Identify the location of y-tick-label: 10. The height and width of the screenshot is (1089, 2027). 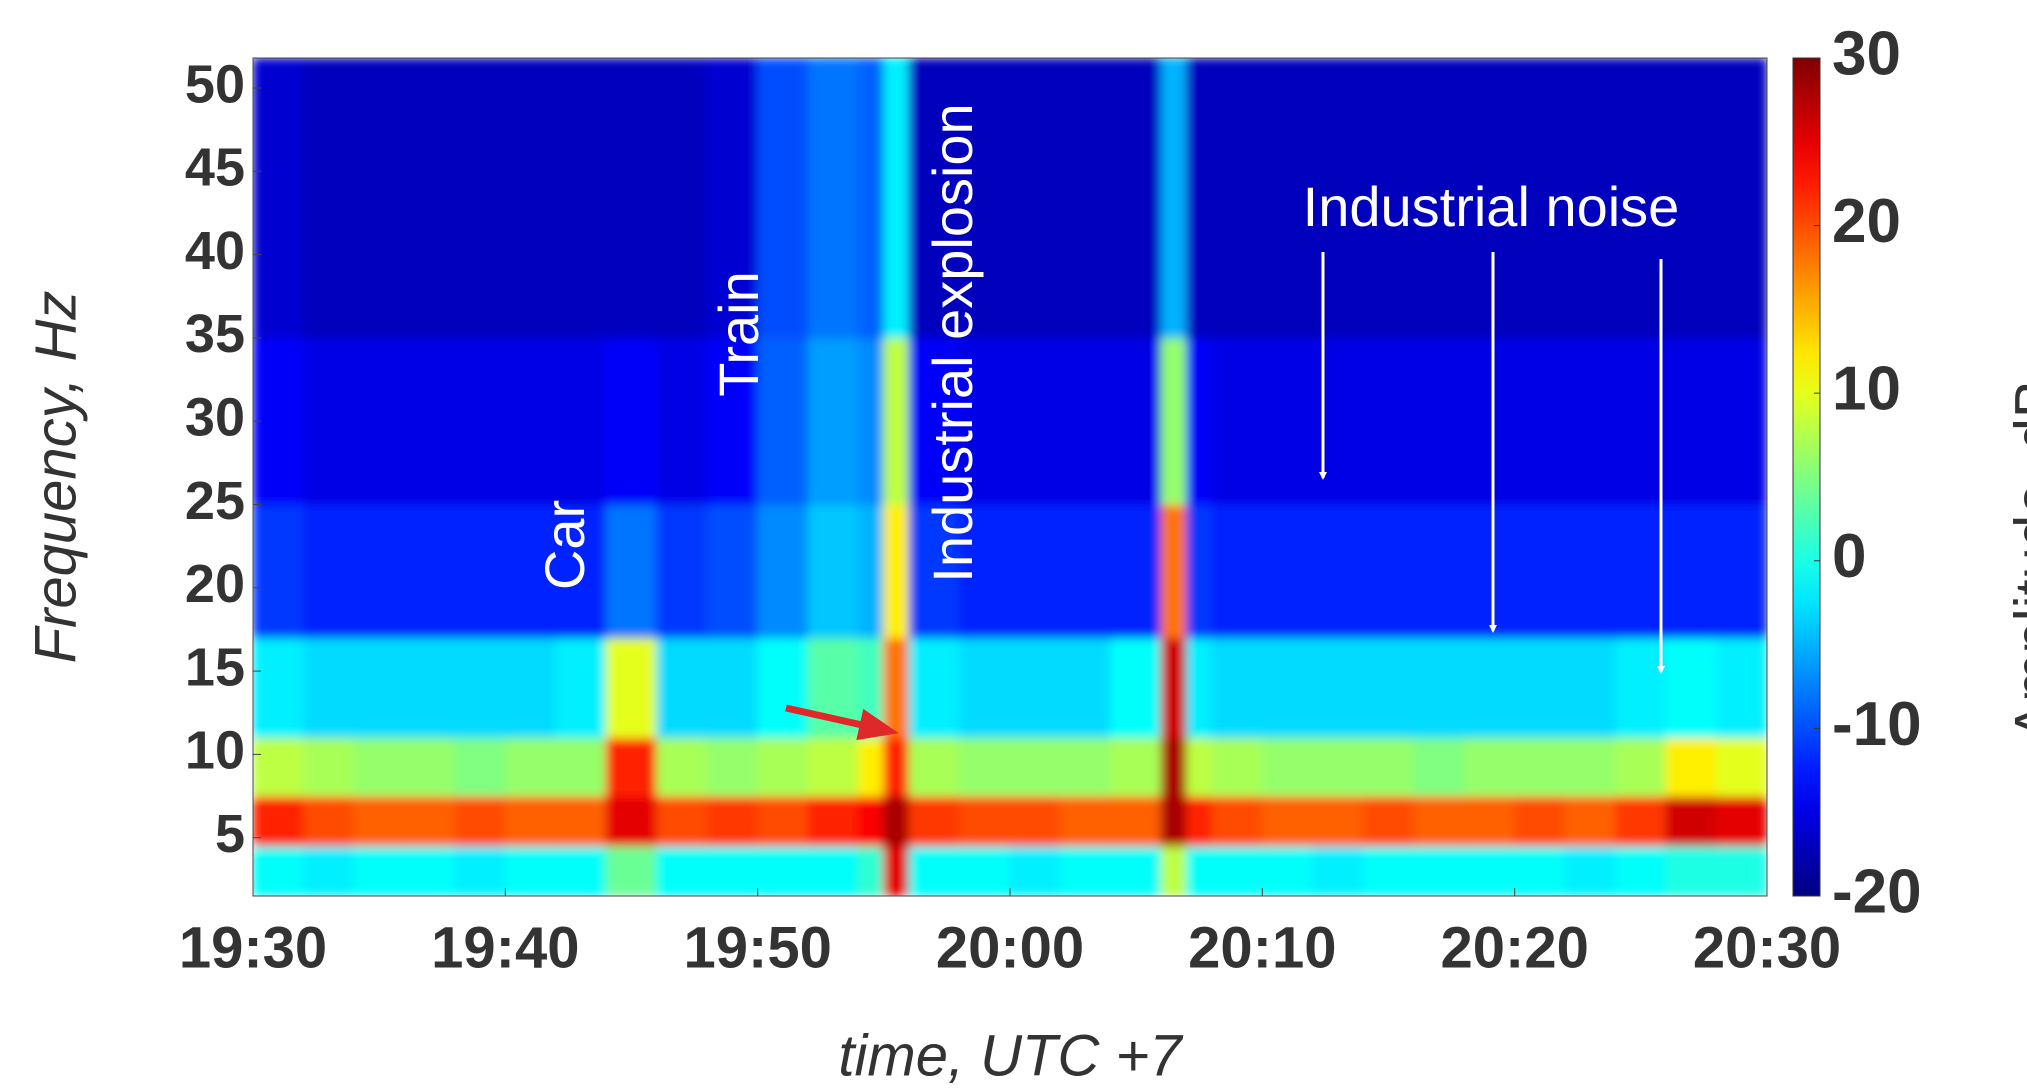
(215, 751).